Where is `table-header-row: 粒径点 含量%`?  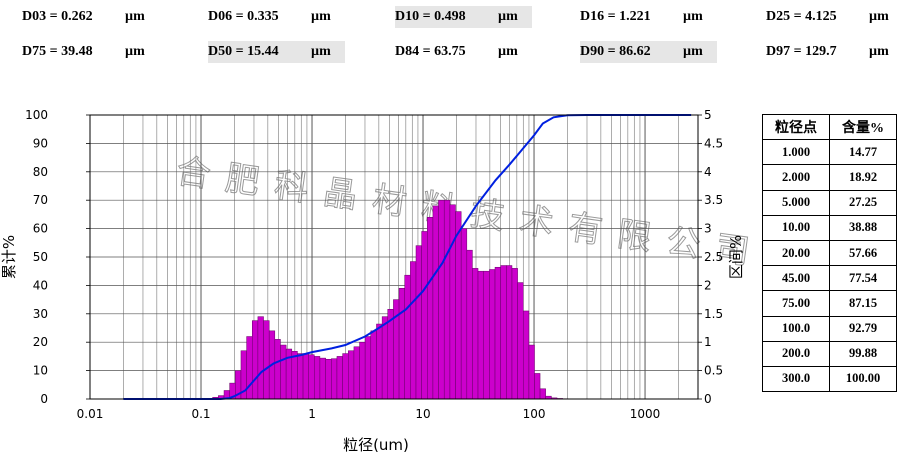
table-header-row: 粒径点 含量% is located at coordinates (829, 127).